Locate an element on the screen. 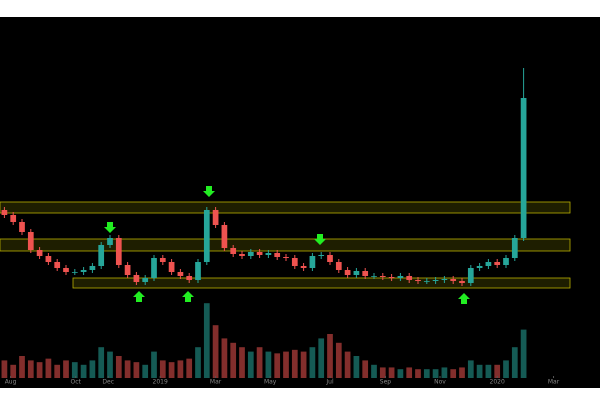  x-tick-label: Nov is located at coordinates (440, 382).